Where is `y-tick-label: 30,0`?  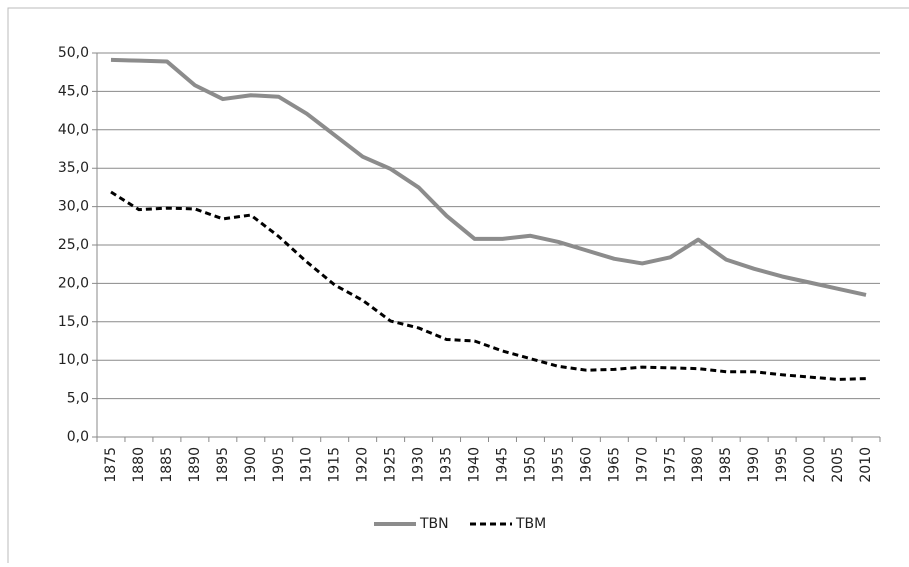
y-tick-label: 30,0 is located at coordinates (73, 207).